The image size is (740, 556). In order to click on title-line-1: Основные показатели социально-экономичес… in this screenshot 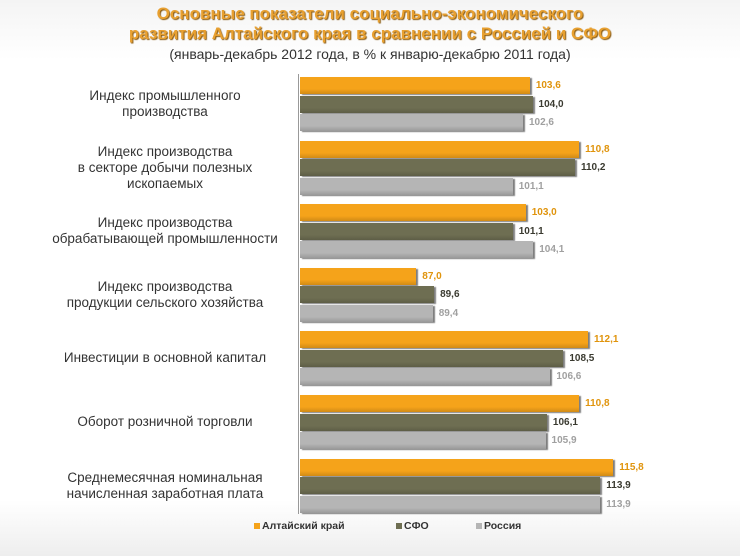, I will do `click(370, 13)`.